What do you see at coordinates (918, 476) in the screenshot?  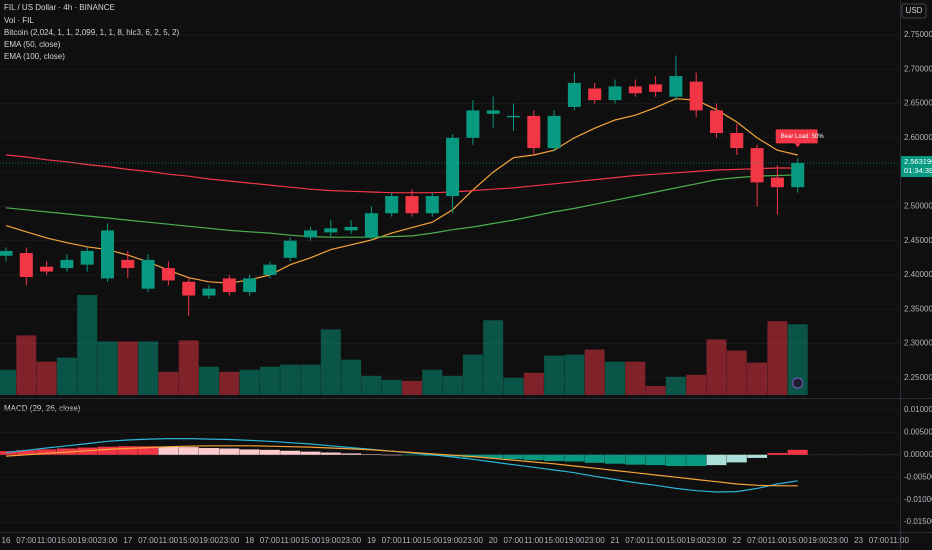 I see `y-tick-label: -0.0050000` at bounding box center [918, 476].